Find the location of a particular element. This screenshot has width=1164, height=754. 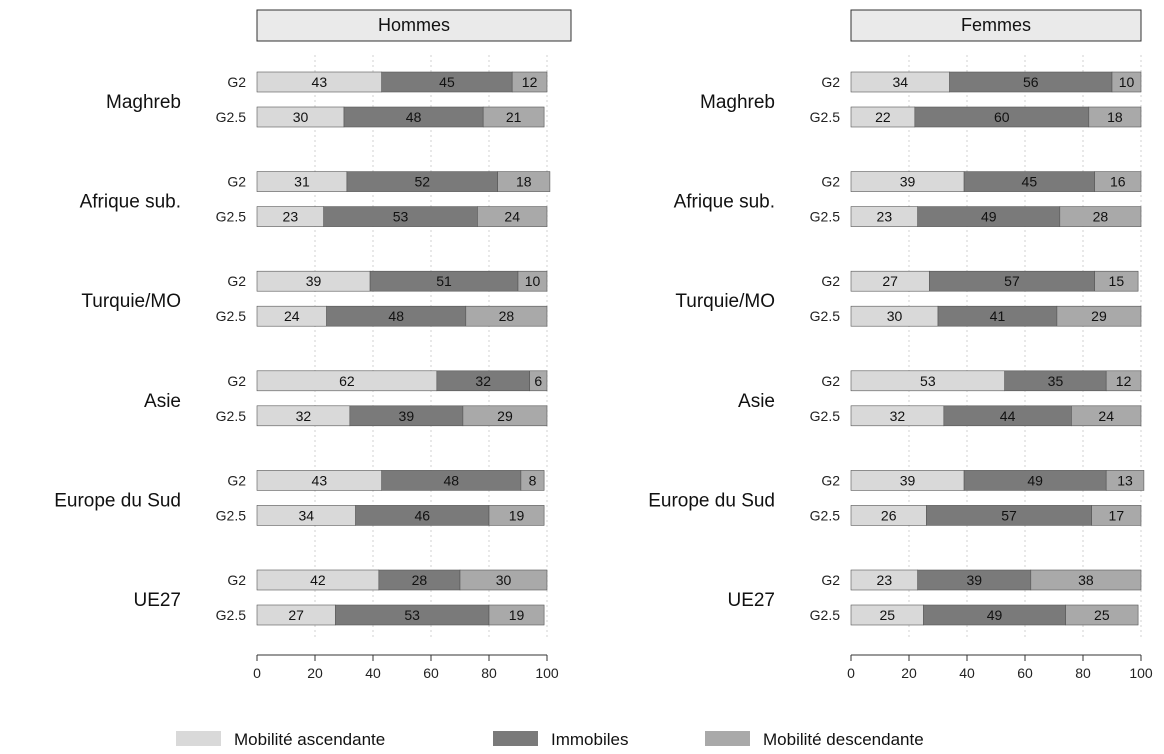

data-label: 42 is located at coordinates (318, 580).